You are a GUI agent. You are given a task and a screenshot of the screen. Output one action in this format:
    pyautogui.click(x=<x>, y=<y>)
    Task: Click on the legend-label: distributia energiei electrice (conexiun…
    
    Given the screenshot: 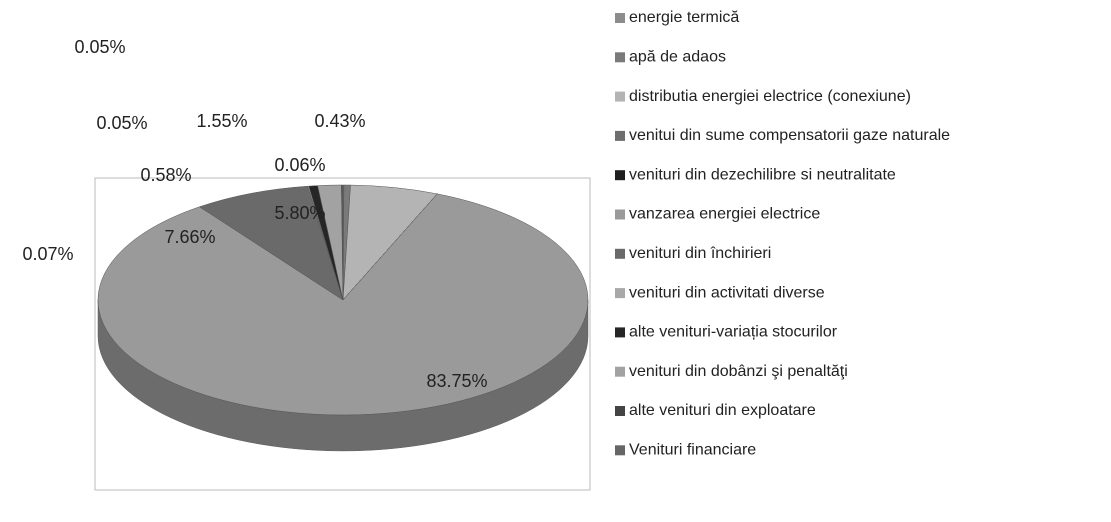 What is the action you would take?
    pyautogui.click(x=770, y=96)
    